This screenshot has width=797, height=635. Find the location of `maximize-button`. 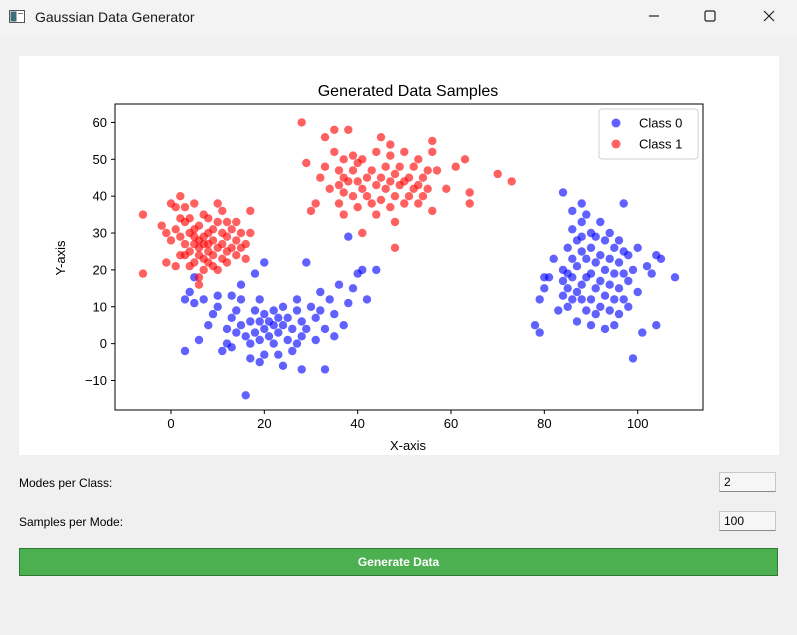

maximize-button is located at coordinates (710, 18).